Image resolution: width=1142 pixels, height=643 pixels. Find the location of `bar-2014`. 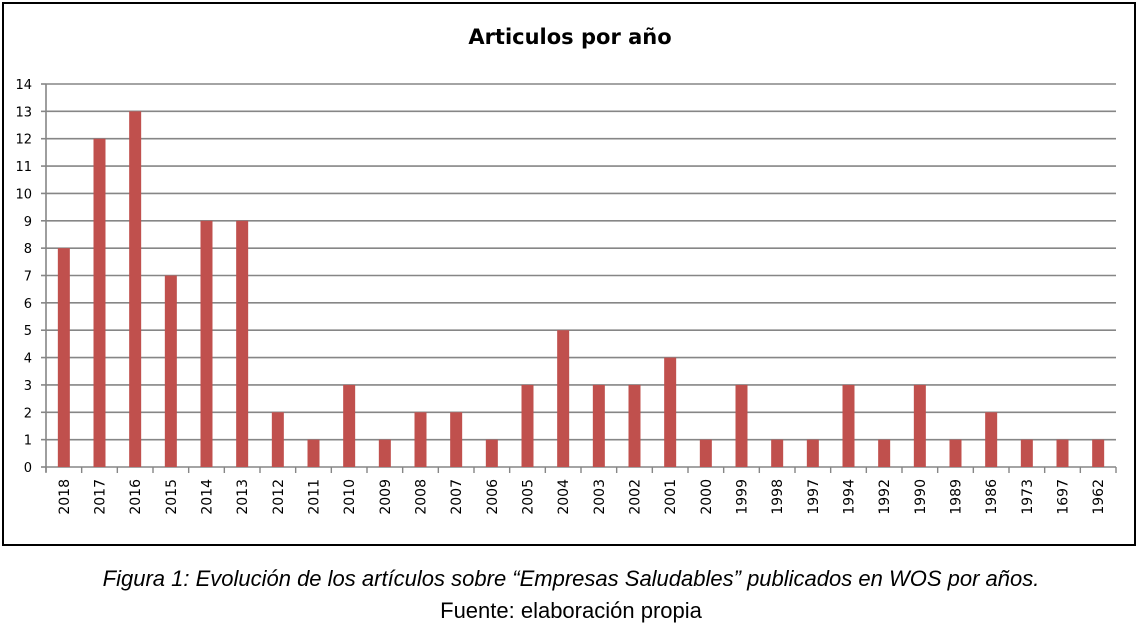

bar-2014 is located at coordinates (206, 343).